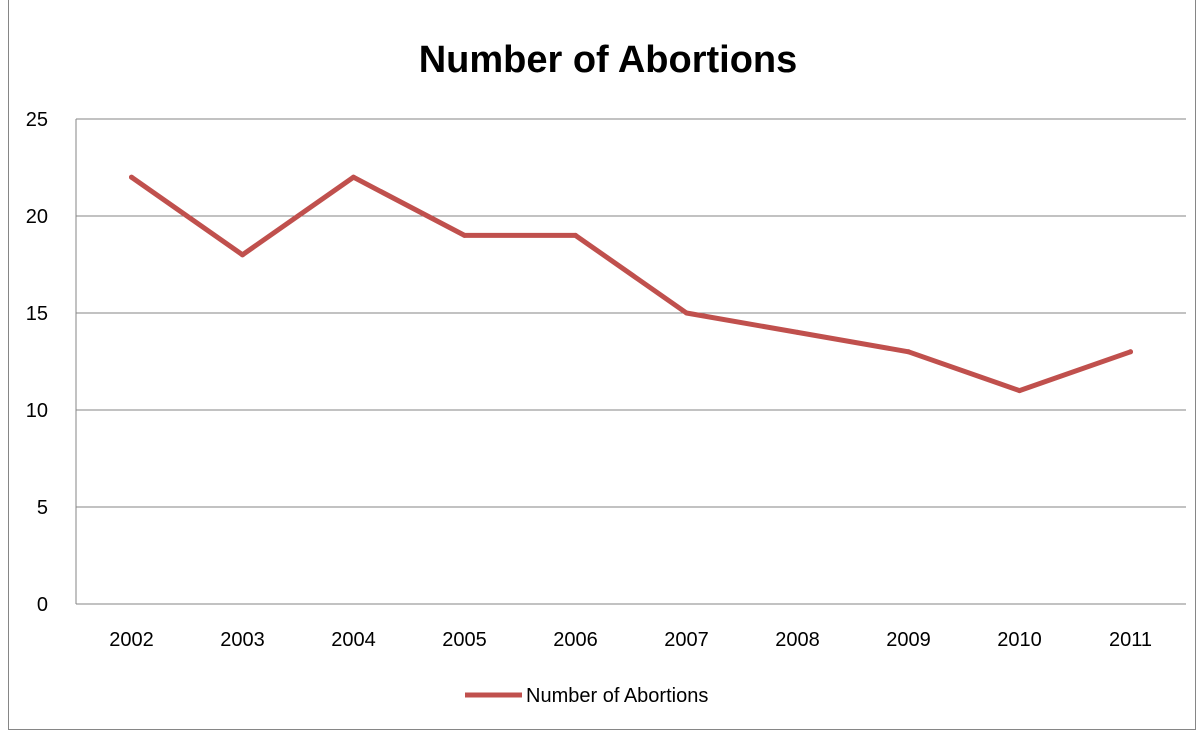 The image size is (1199, 732). What do you see at coordinates (908, 640) in the screenshot?
I see `x-tick-label: 2009` at bounding box center [908, 640].